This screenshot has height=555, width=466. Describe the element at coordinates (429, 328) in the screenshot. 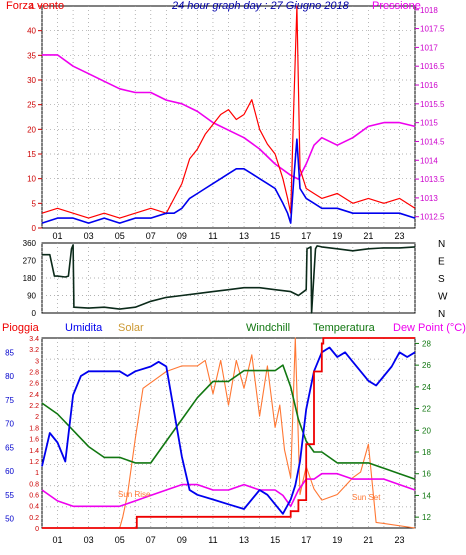

I see `dewpoint-label: Dew Point (°C)` at that location.